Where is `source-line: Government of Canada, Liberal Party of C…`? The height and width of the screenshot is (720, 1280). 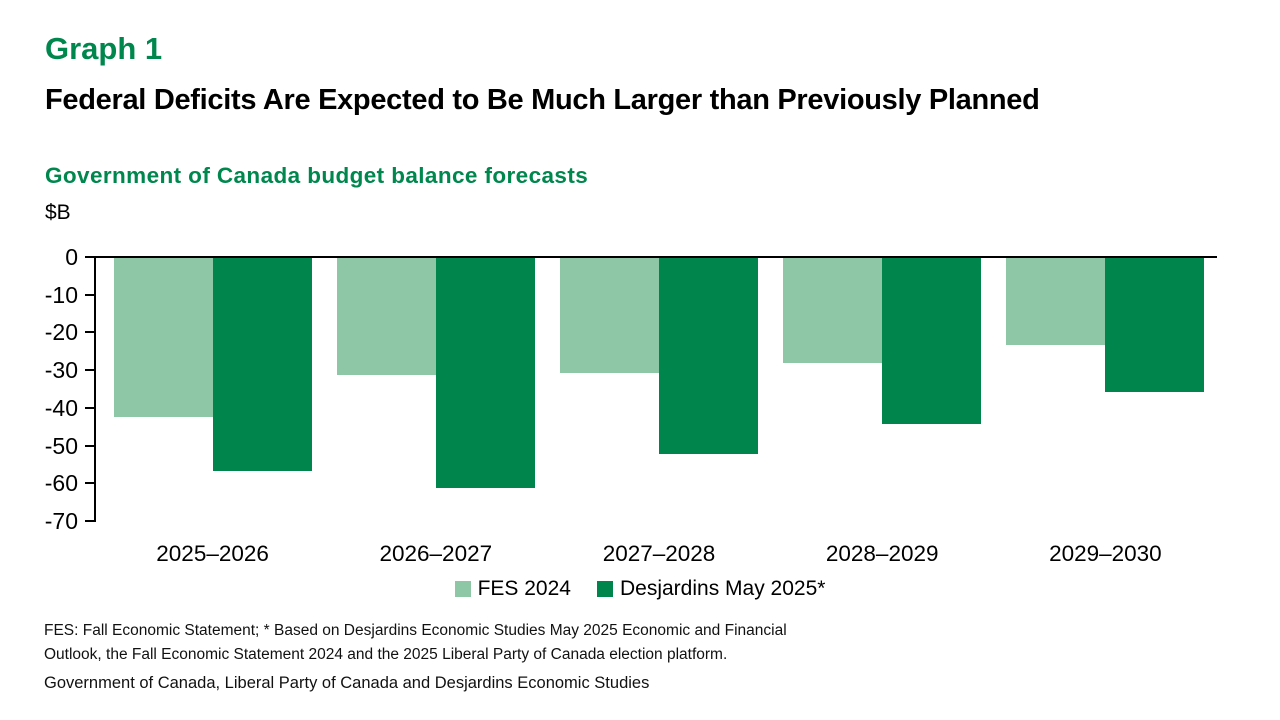
source-line: Government of Canada, Liberal Party of C… is located at coordinates (347, 683).